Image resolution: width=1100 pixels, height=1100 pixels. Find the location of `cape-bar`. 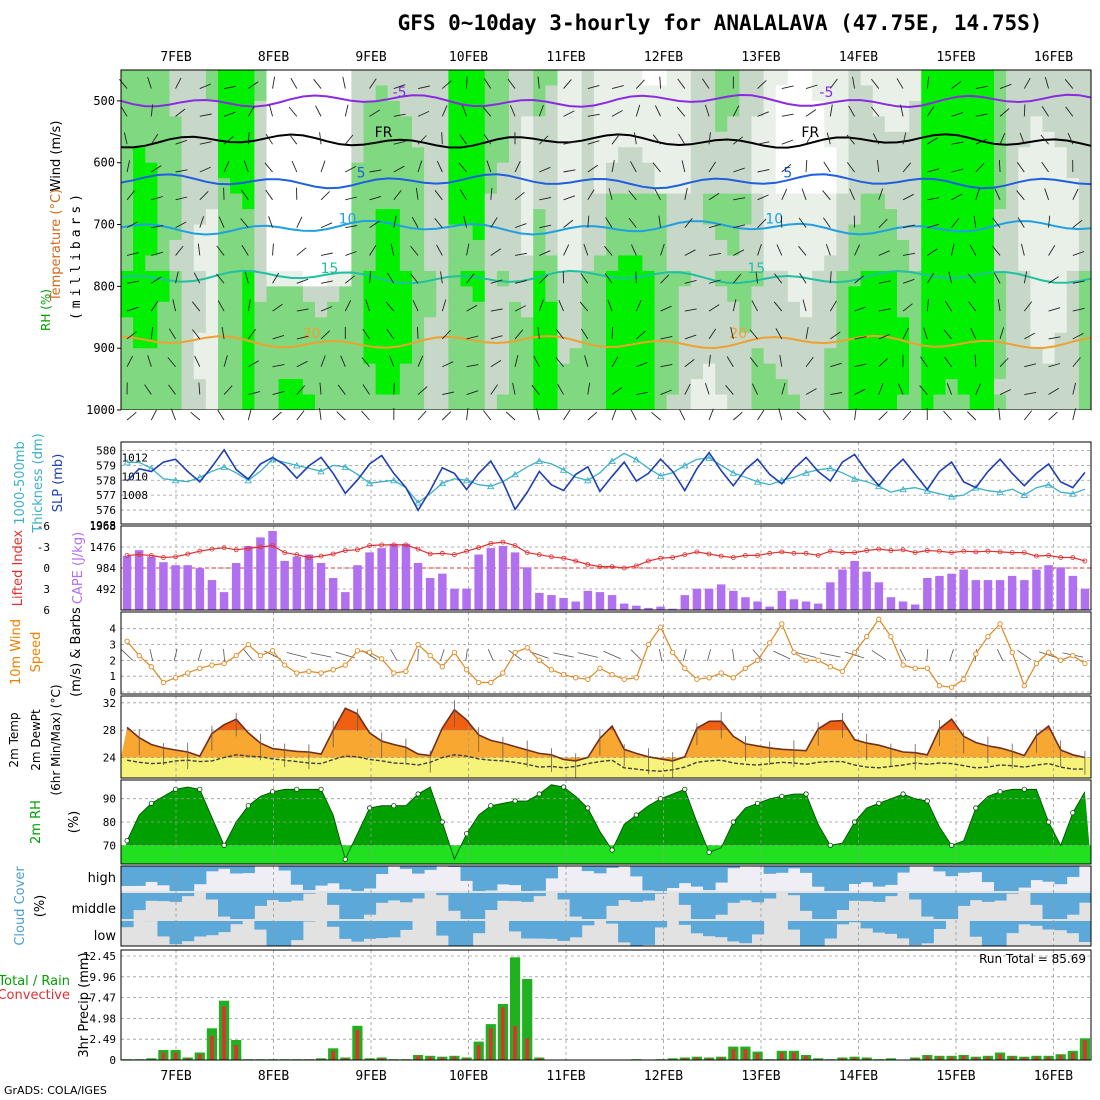

cape-bar is located at coordinates (733, 600).